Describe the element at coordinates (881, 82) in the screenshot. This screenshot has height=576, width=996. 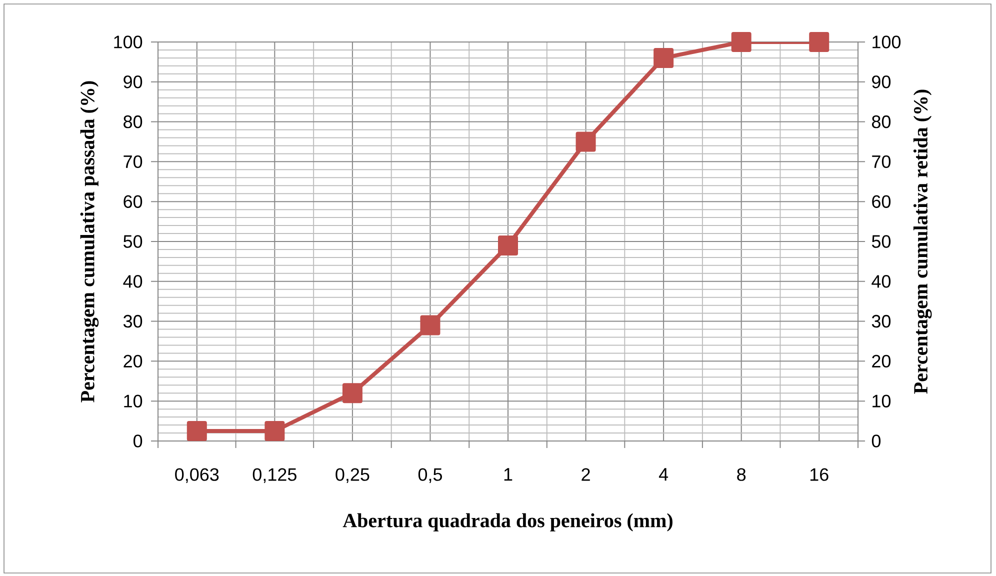
I see `y2-tick-label: 90` at that location.